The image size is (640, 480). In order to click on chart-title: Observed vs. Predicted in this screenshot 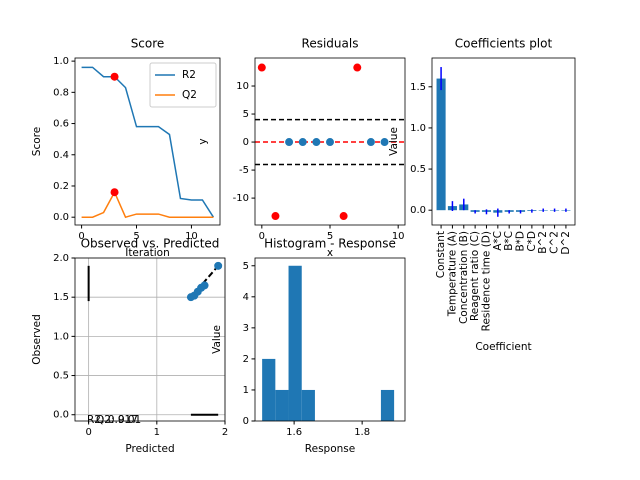, I will do `click(150, 244)`.